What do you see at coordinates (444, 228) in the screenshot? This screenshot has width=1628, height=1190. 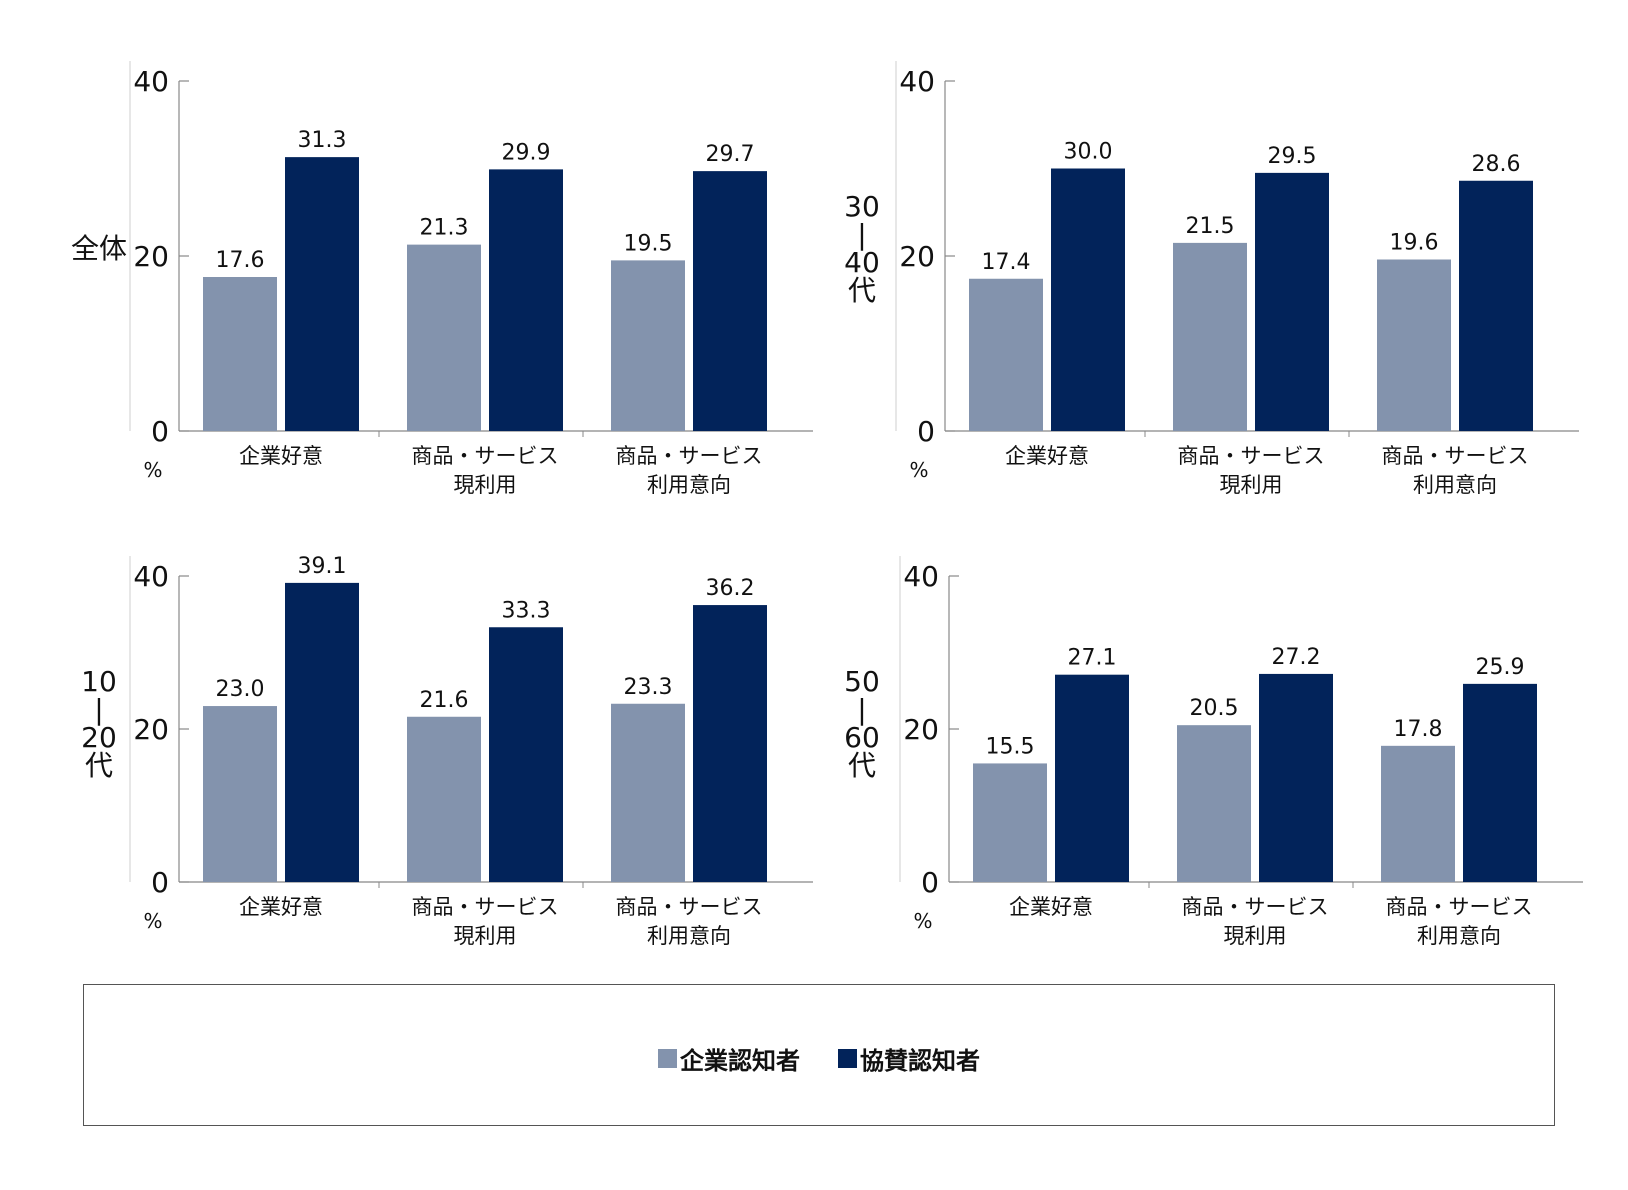 I see `data-label: 21.3` at bounding box center [444, 228].